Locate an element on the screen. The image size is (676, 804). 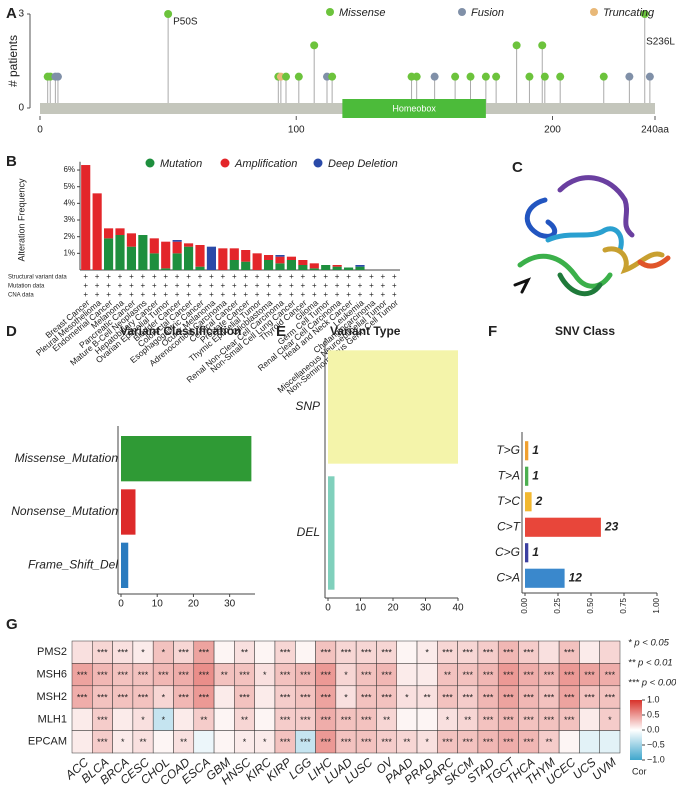
panel-title: Variant Classification is located at coordinates (180, 331).